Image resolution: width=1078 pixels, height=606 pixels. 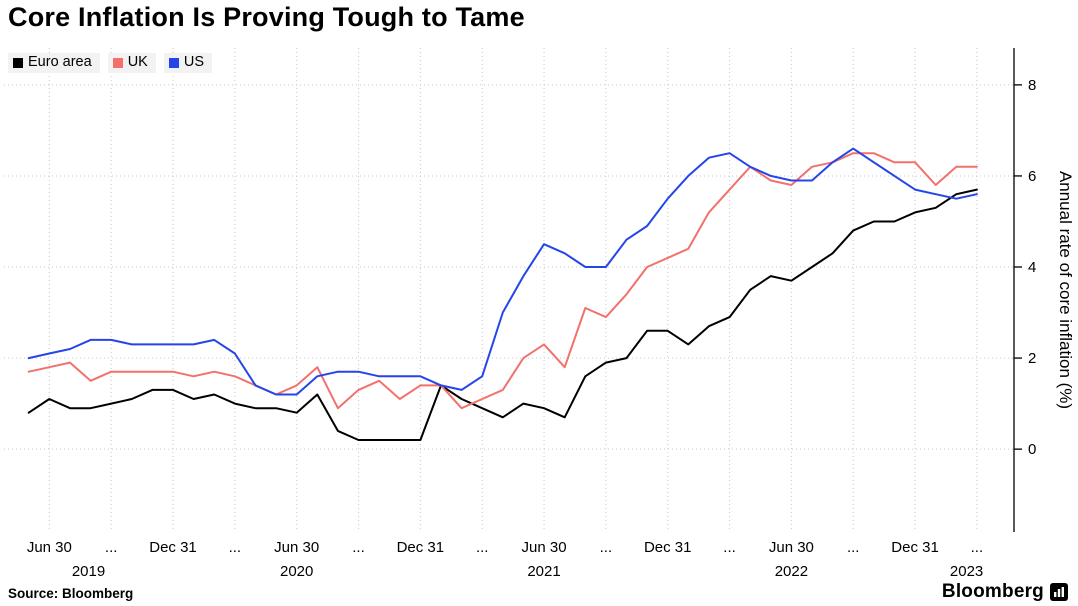 What do you see at coordinates (791, 571) in the screenshot?
I see `x-year-label: 2022` at bounding box center [791, 571].